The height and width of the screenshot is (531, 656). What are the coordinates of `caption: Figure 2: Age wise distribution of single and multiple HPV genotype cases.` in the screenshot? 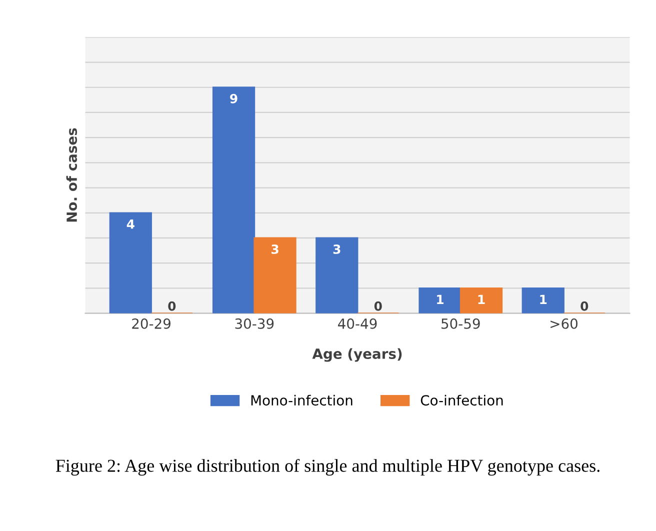 It's located at (328, 467).